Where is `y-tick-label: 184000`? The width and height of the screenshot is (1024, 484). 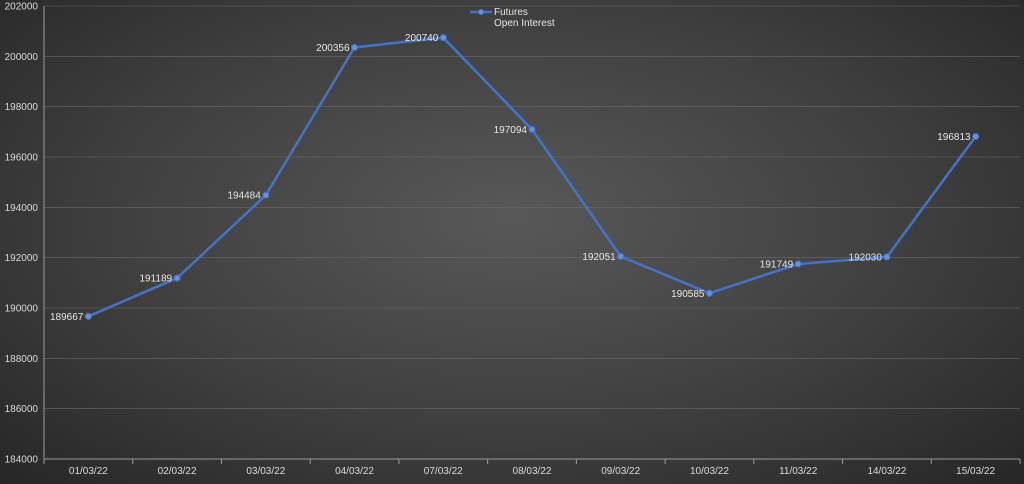 y-tick-label: 184000 is located at coordinates (22, 460).